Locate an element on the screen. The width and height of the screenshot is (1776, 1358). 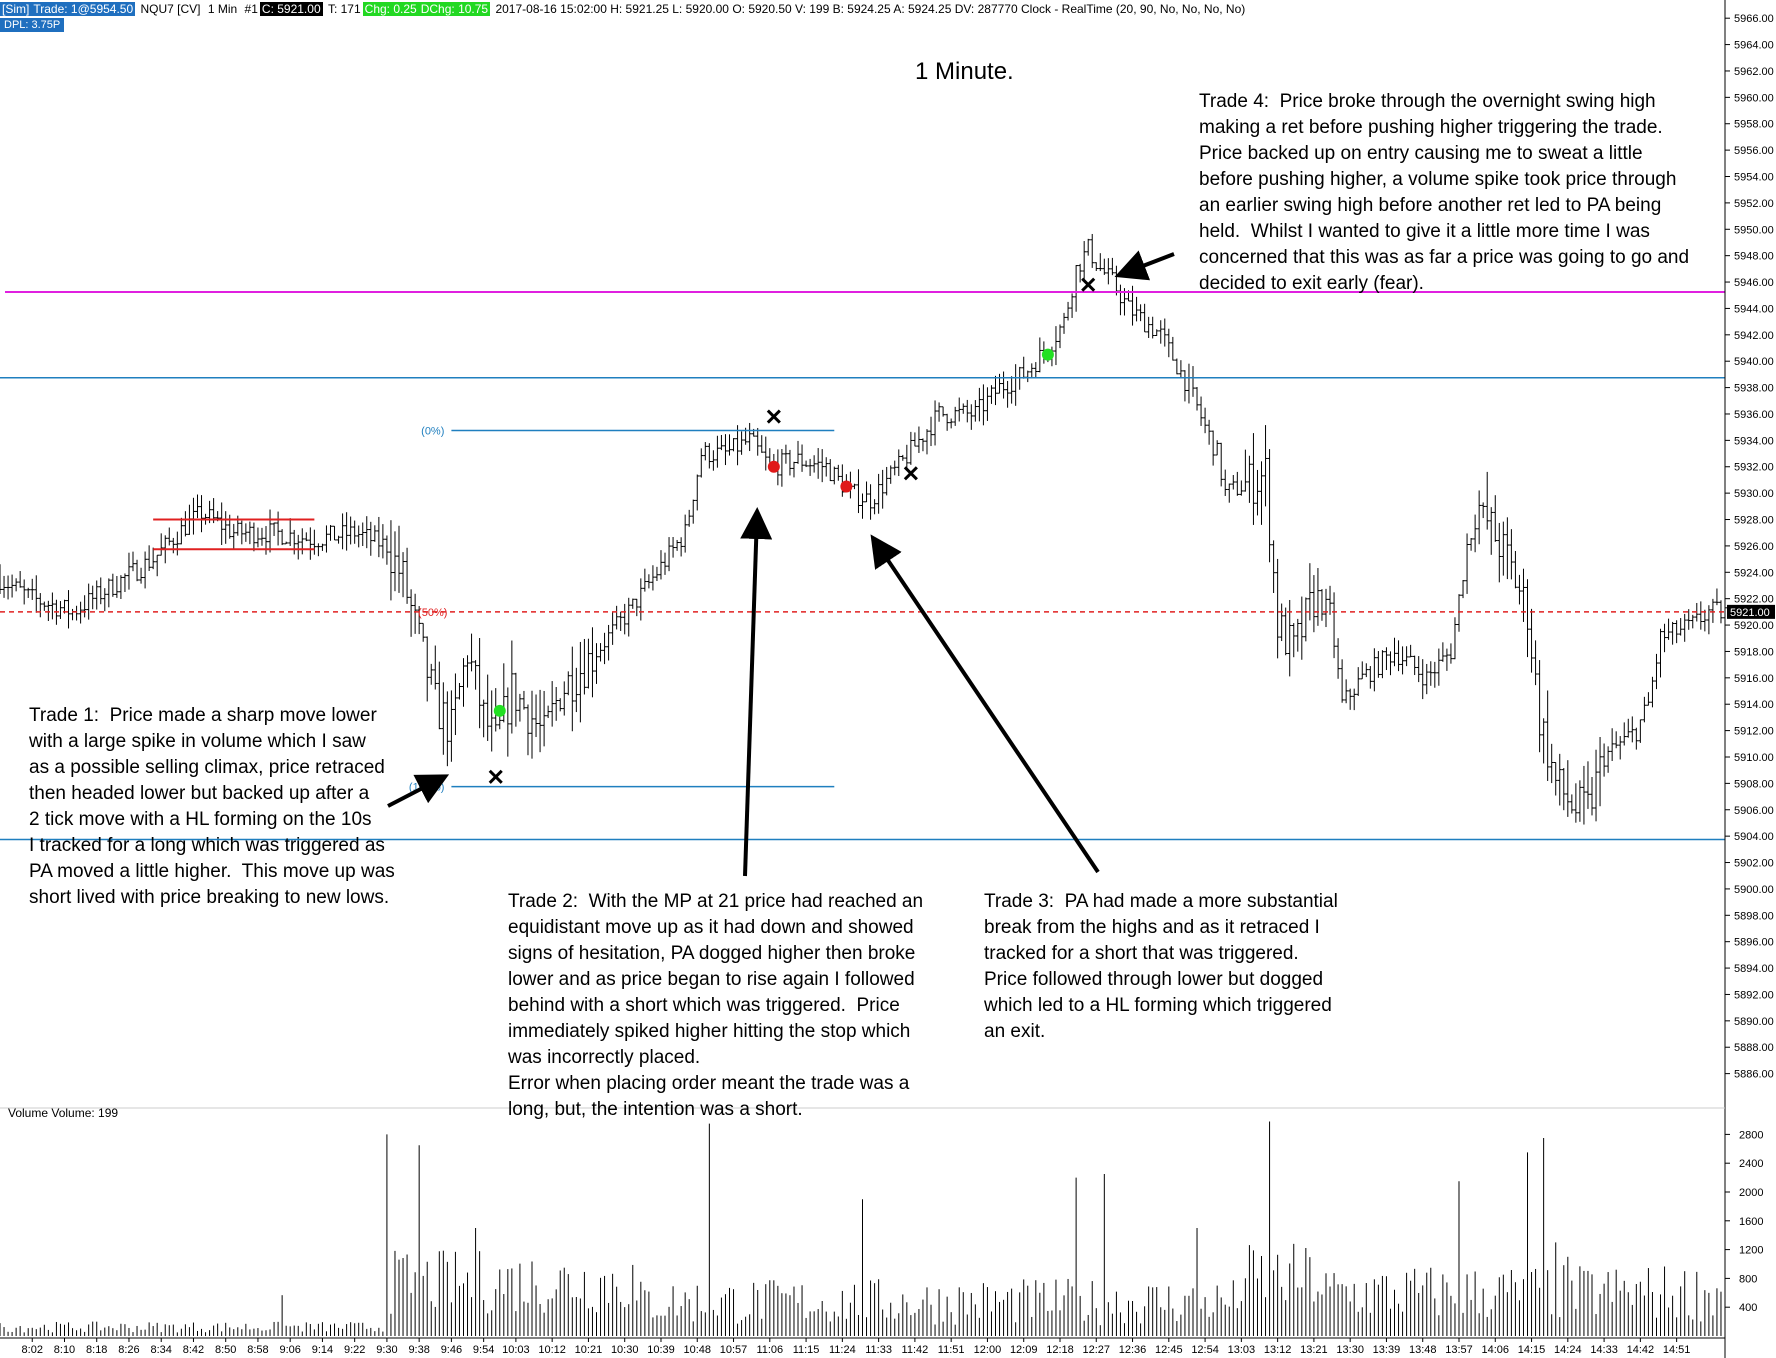
time-tick-label: 14:33 is located at coordinates (1604, 1350).